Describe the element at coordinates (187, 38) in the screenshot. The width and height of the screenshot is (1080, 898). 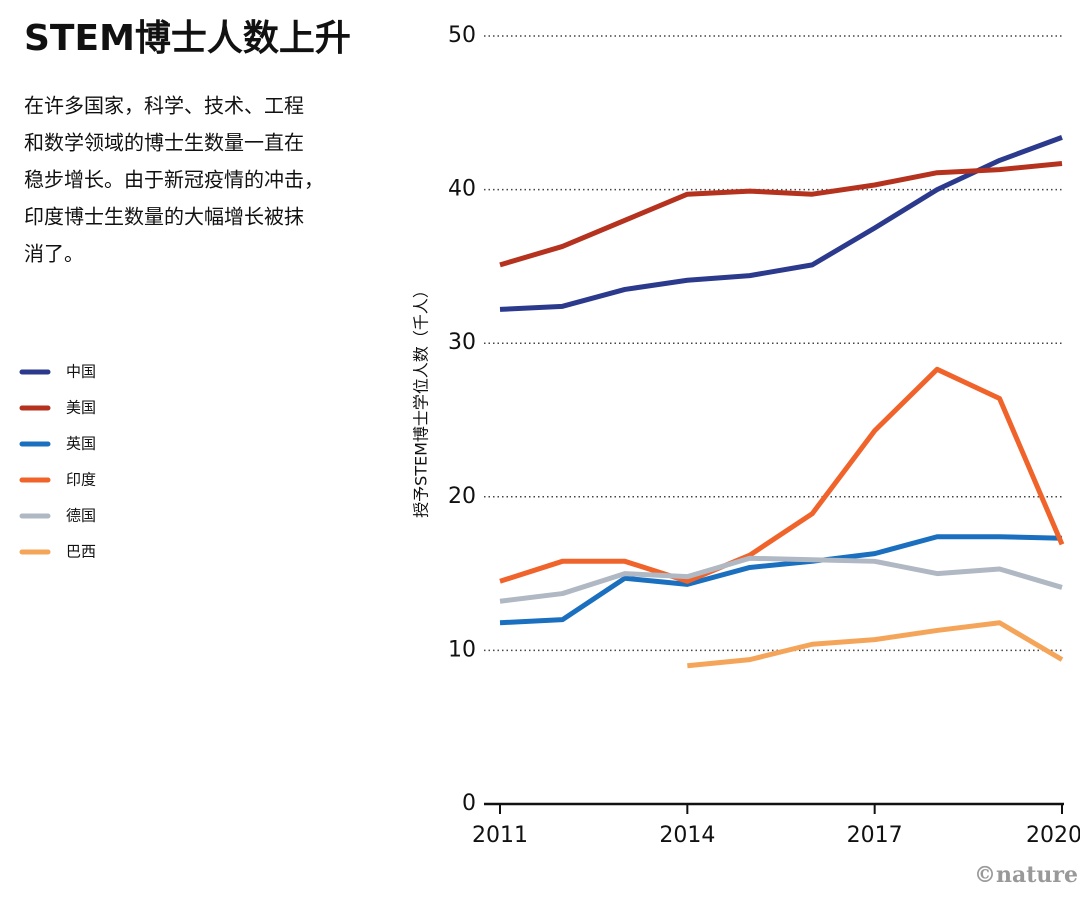
I see `chart-title: STEM博士人数上升` at that location.